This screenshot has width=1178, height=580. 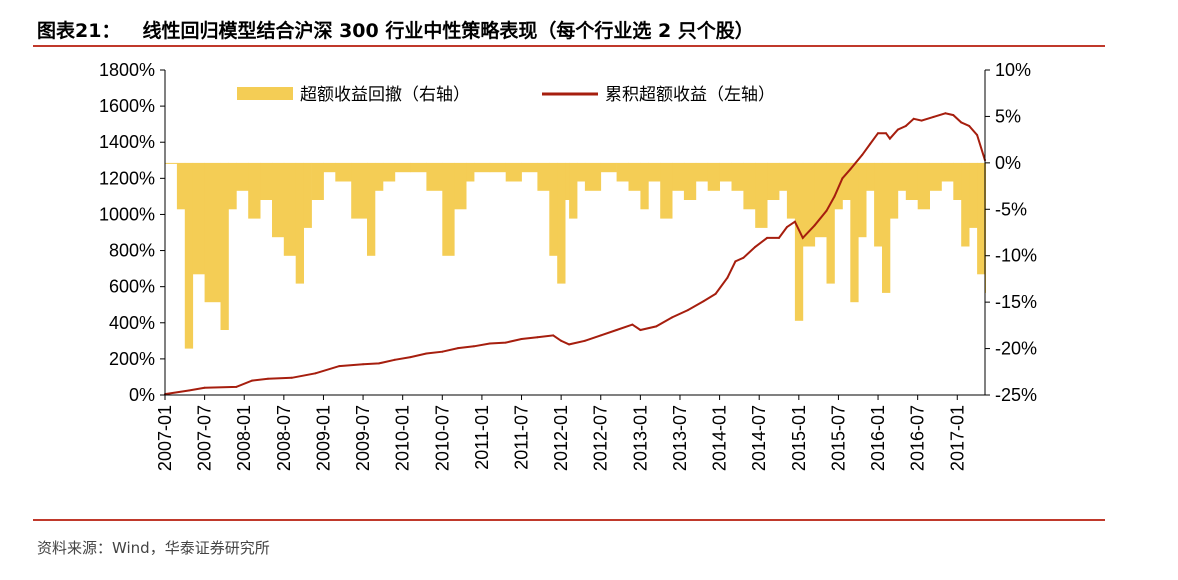 I want to click on chart-title: 线性回归模型结合沪深 300 行业中性策略表现（每个行业选 2 只个股）, so click(x=448, y=30).